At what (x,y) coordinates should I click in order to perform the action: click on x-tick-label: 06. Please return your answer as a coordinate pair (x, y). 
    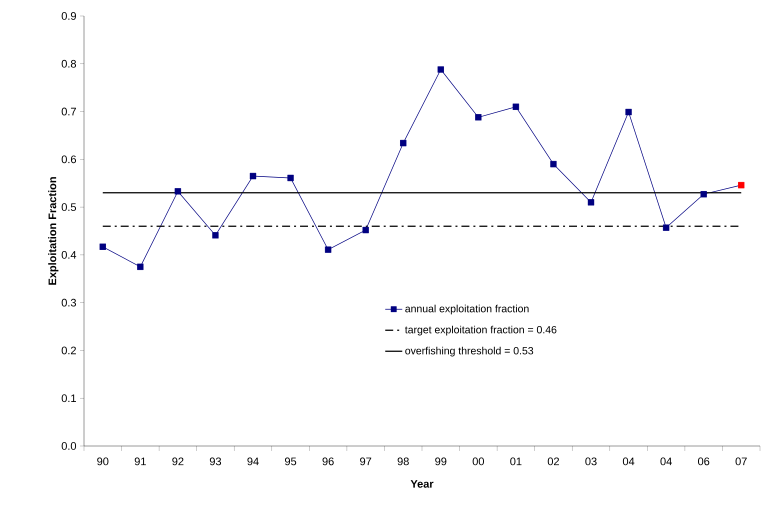
    Looking at the image, I should click on (704, 462).